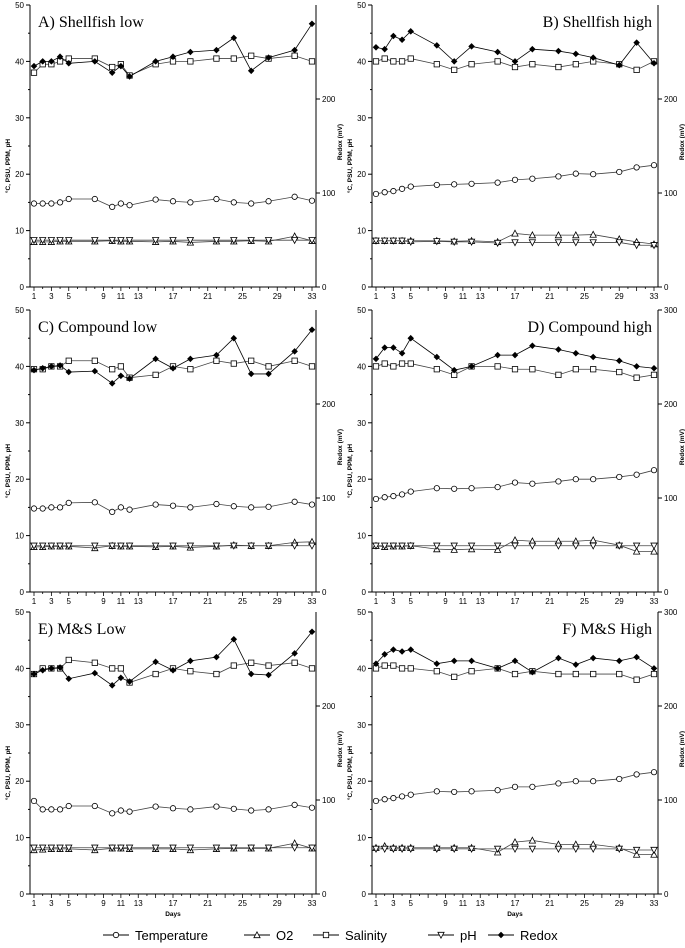 The image size is (685, 948). Describe the element at coordinates (312, 903) in the screenshot. I see `x-tick-label: 33` at that location.